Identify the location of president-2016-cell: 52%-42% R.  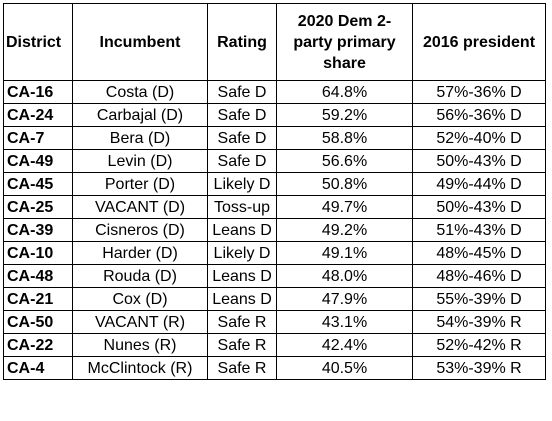
(479, 345).